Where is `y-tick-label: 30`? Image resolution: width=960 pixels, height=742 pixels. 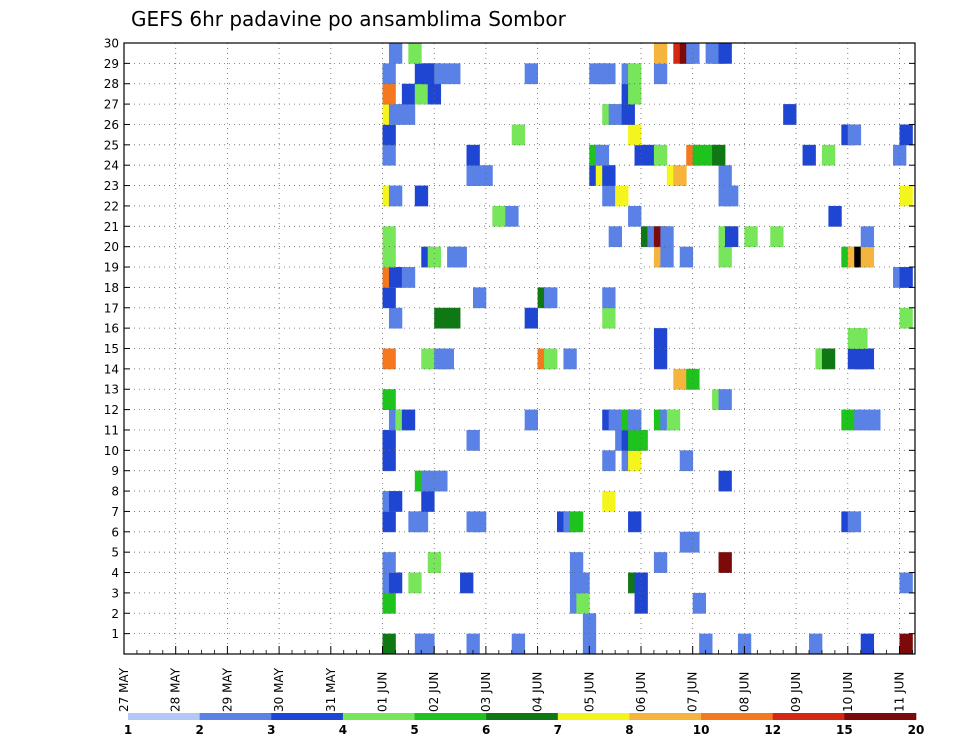 y-tick-label: 30 is located at coordinates (111, 44).